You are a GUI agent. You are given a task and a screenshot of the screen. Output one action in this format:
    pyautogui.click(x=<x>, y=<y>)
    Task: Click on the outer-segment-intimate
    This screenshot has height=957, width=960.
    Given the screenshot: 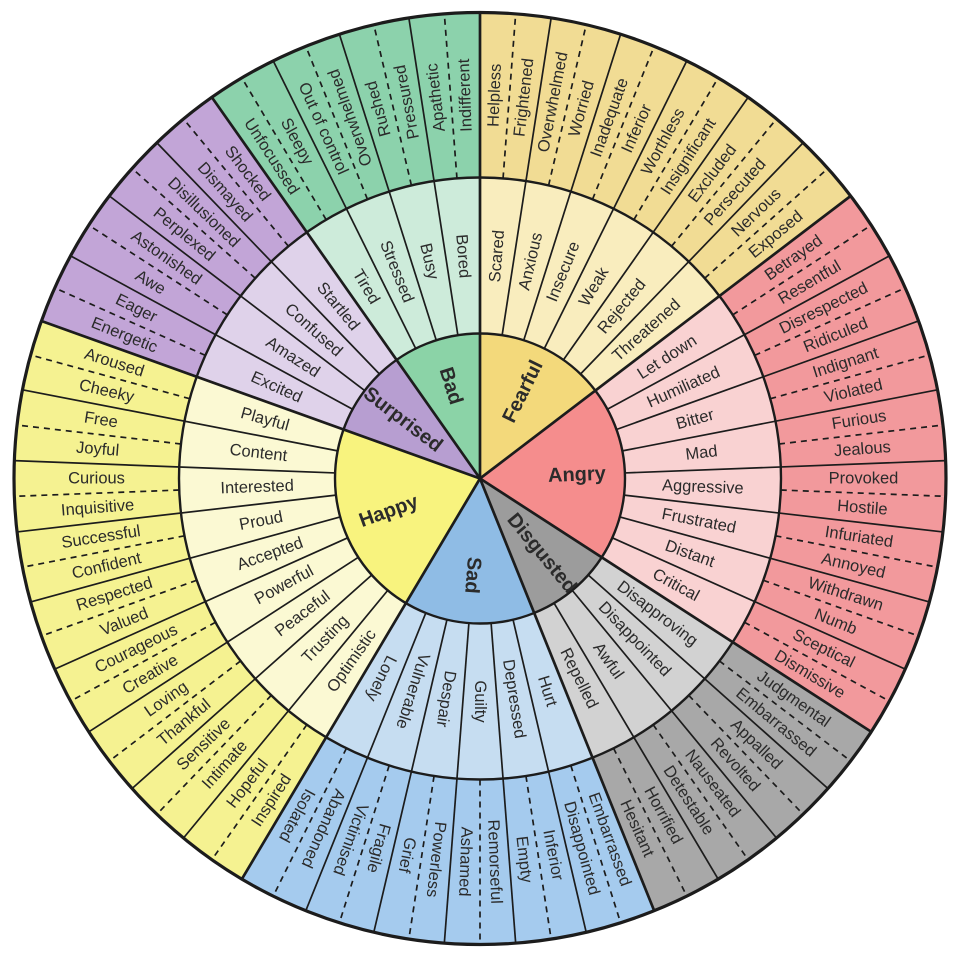 What is the action you would take?
    pyautogui.click(x=222, y=767)
    